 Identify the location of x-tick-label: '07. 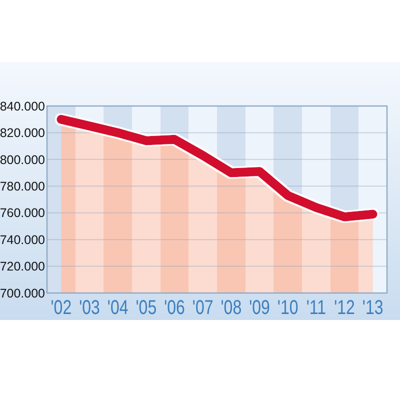
(203, 307).